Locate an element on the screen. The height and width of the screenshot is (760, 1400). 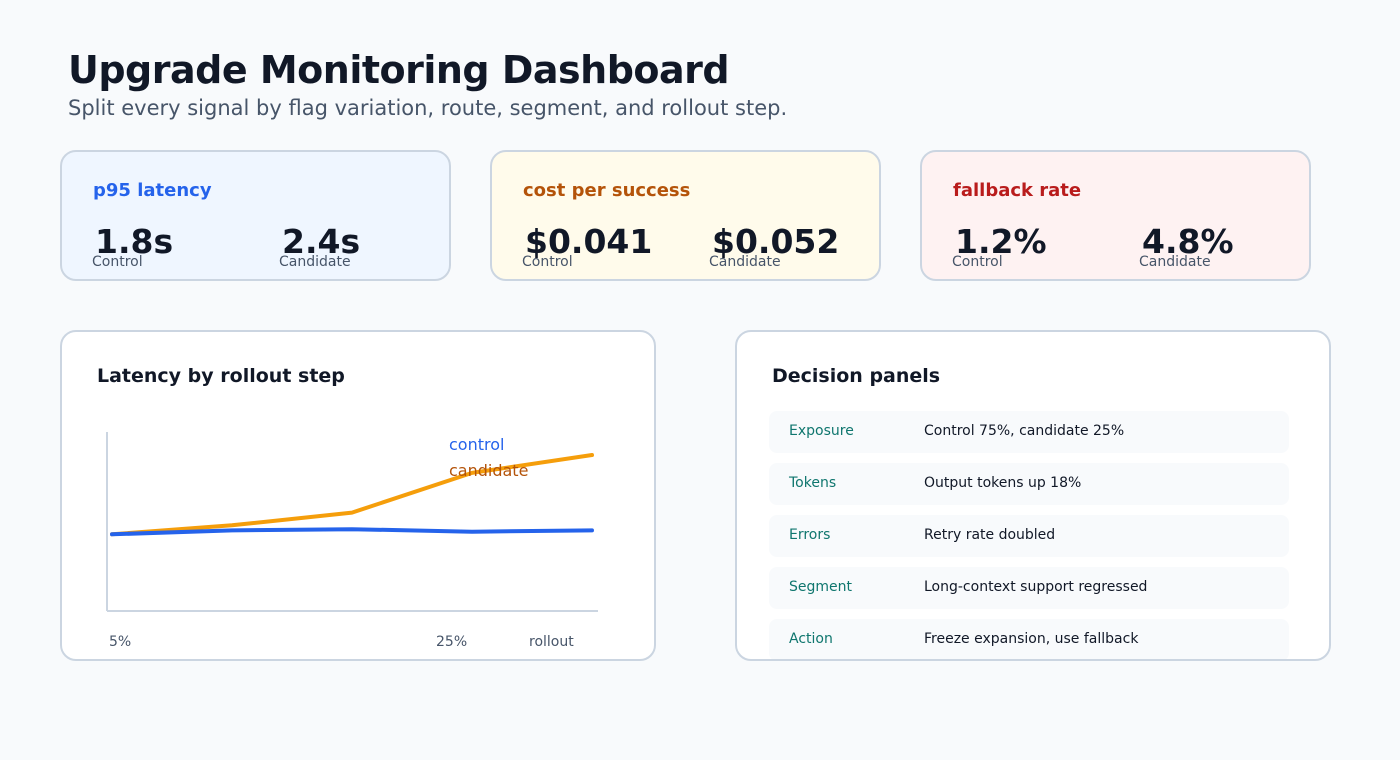
control-value: 1.2% is located at coordinates (1001, 241).